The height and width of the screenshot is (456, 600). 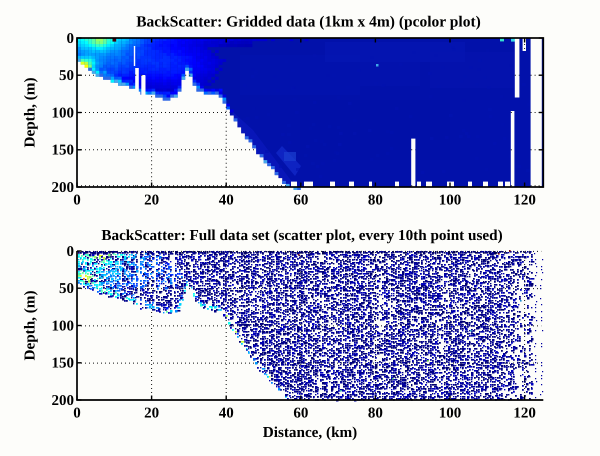 I want to click on svg-text: Distance, (km), so click(x=310, y=432).